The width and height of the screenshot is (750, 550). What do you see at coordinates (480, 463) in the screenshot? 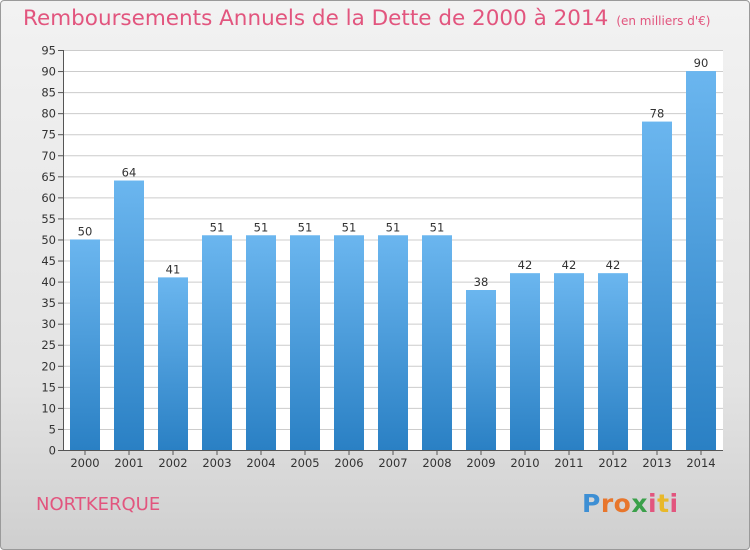
I see `x-tick-label: 2009` at bounding box center [480, 463].